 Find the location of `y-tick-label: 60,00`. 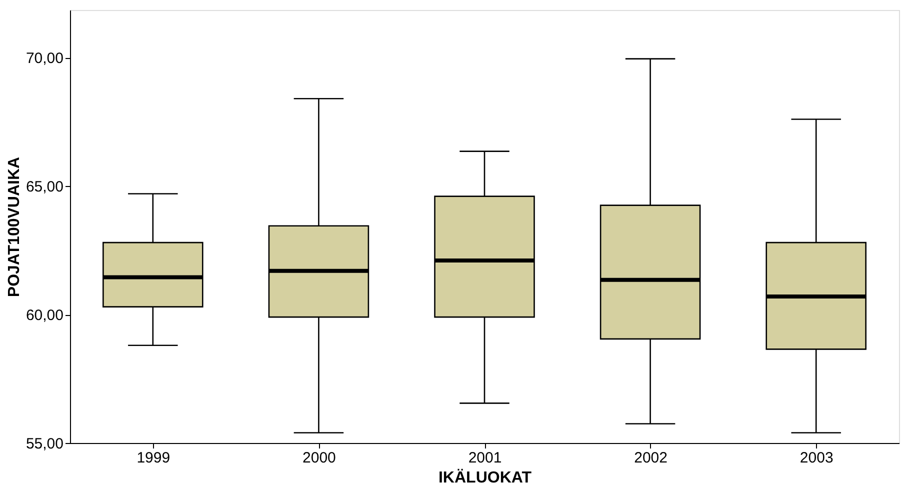

y-tick-label: 60,00 is located at coordinates (45, 315).